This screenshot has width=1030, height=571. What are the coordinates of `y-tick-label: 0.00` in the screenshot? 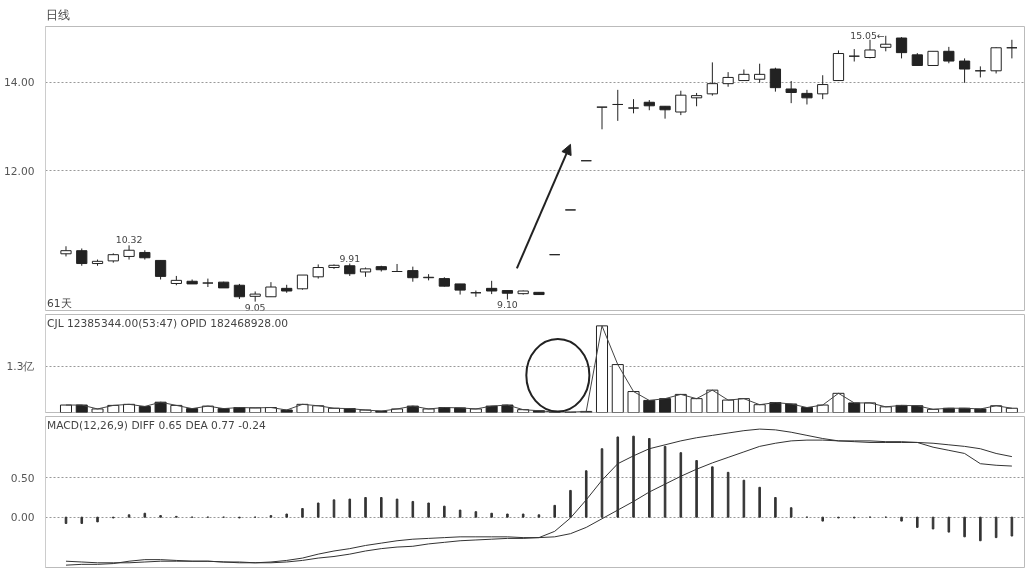 It's located at (22, 518).